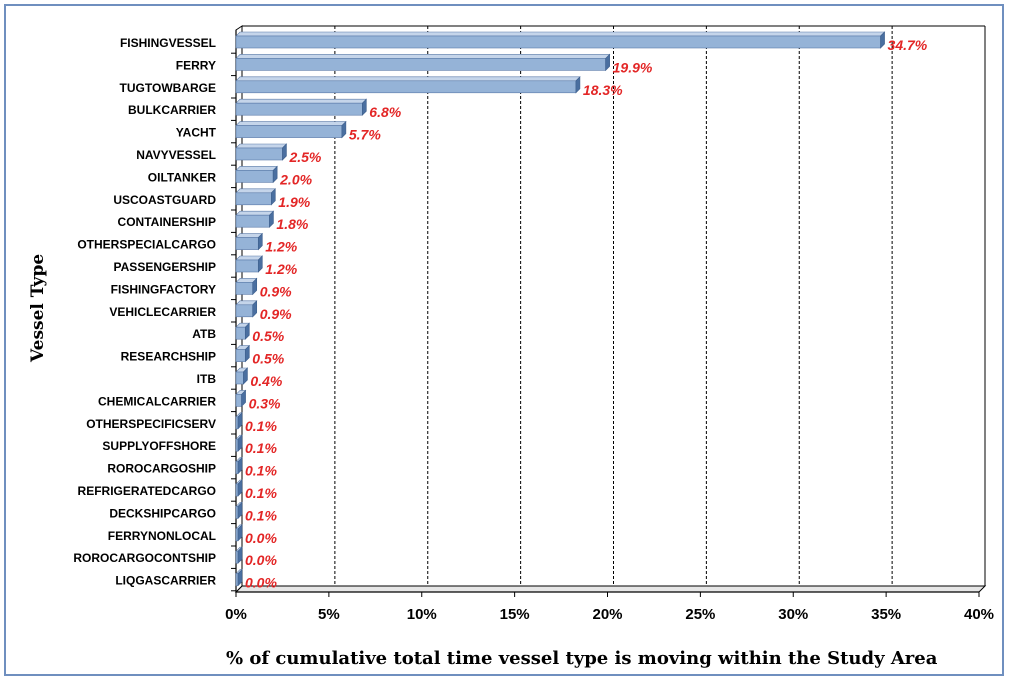 This screenshot has width=1010, height=680. Describe the element at coordinates (700, 614) in the screenshot. I see `x-tick-label: 25%` at that location.